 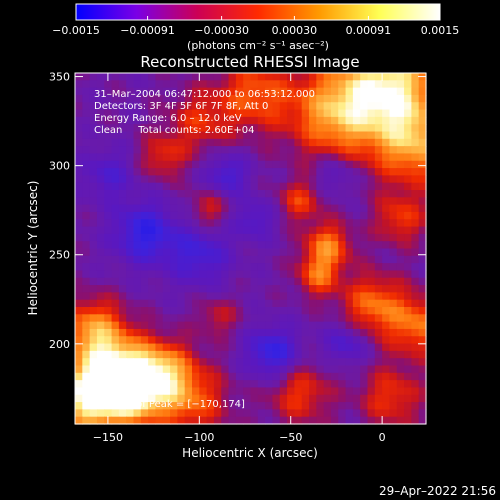 I want to click on colorbar-tick-label: 0.00091, so click(x=369, y=30).